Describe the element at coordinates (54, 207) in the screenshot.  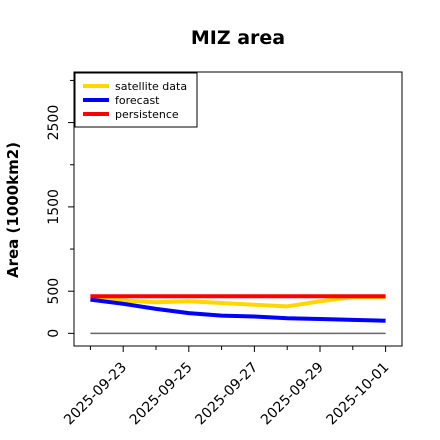
I see `y-tick-label-2: 1500` at that location.